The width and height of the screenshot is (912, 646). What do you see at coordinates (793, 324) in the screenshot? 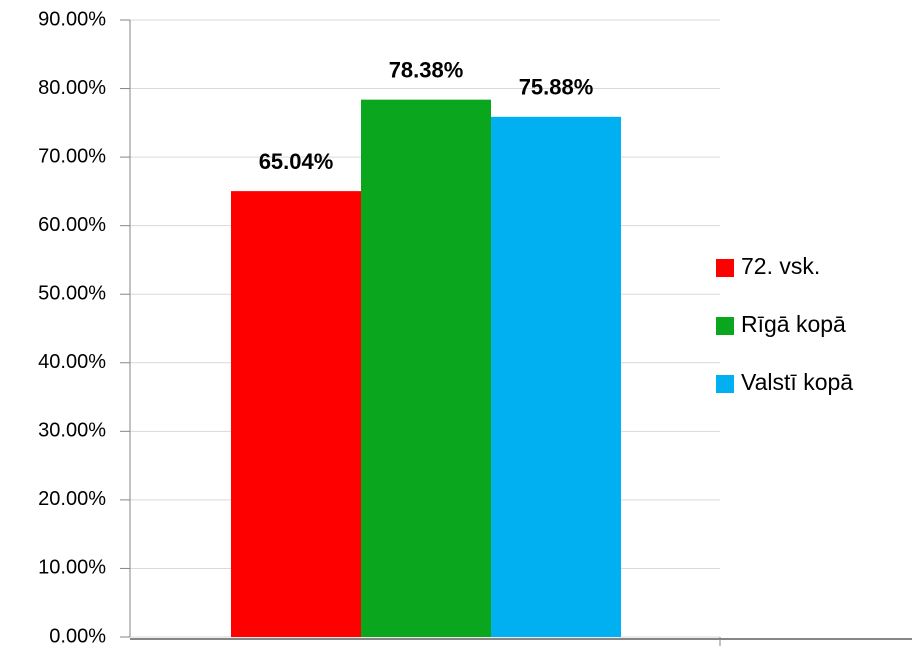
I see `legend-label: Rīgā kopā` at bounding box center [793, 324].